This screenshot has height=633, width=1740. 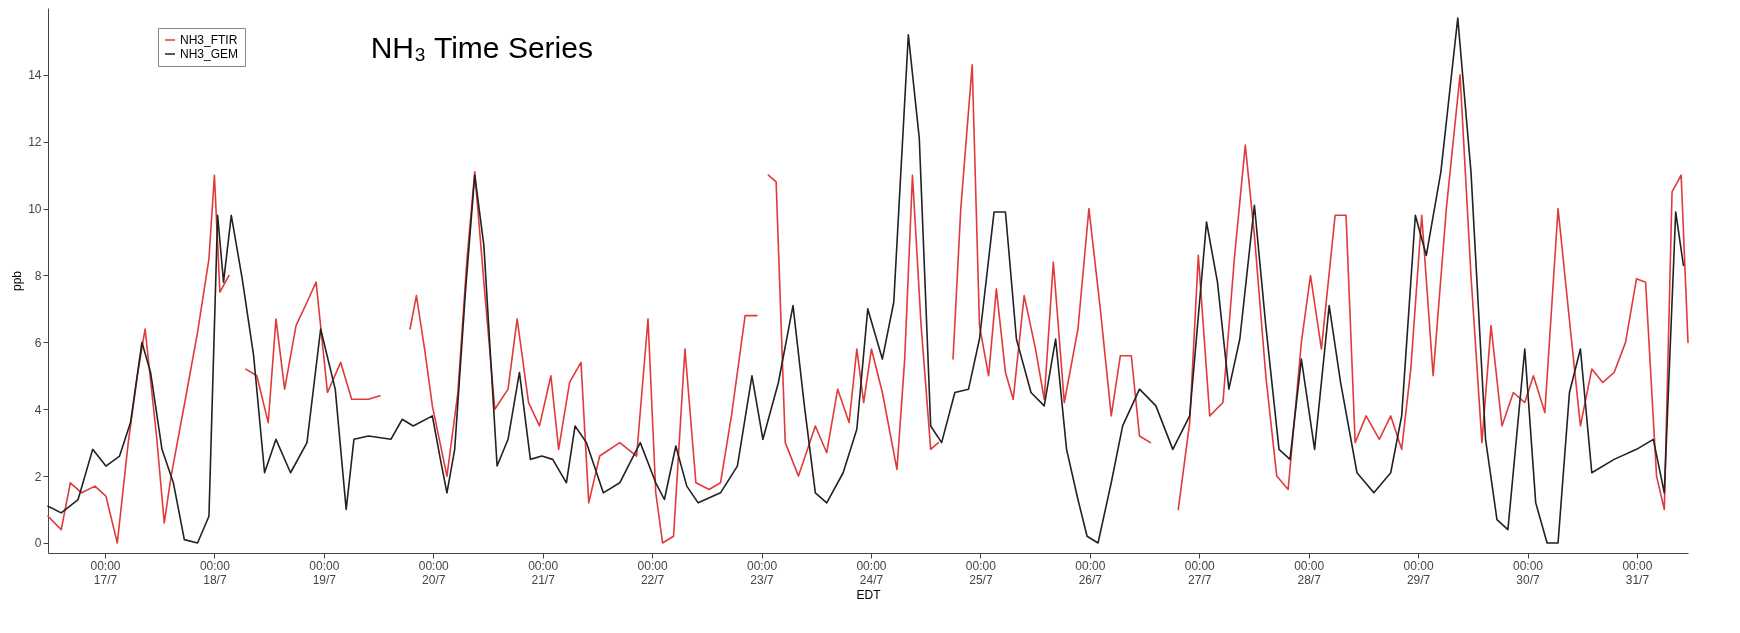 What do you see at coordinates (871, 572) in the screenshot?
I see `x-tick-label: 00:00 24/7` at bounding box center [871, 572].